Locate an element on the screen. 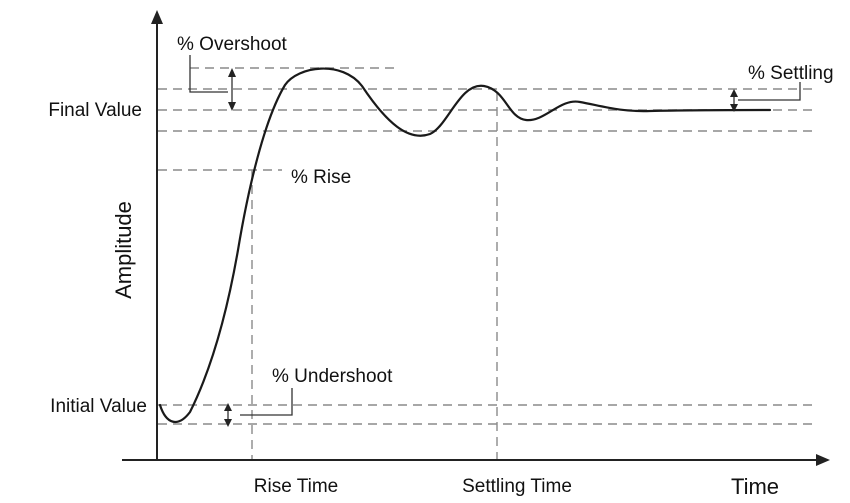  overshoot-up-arrow-icon is located at coordinates (232, 72).